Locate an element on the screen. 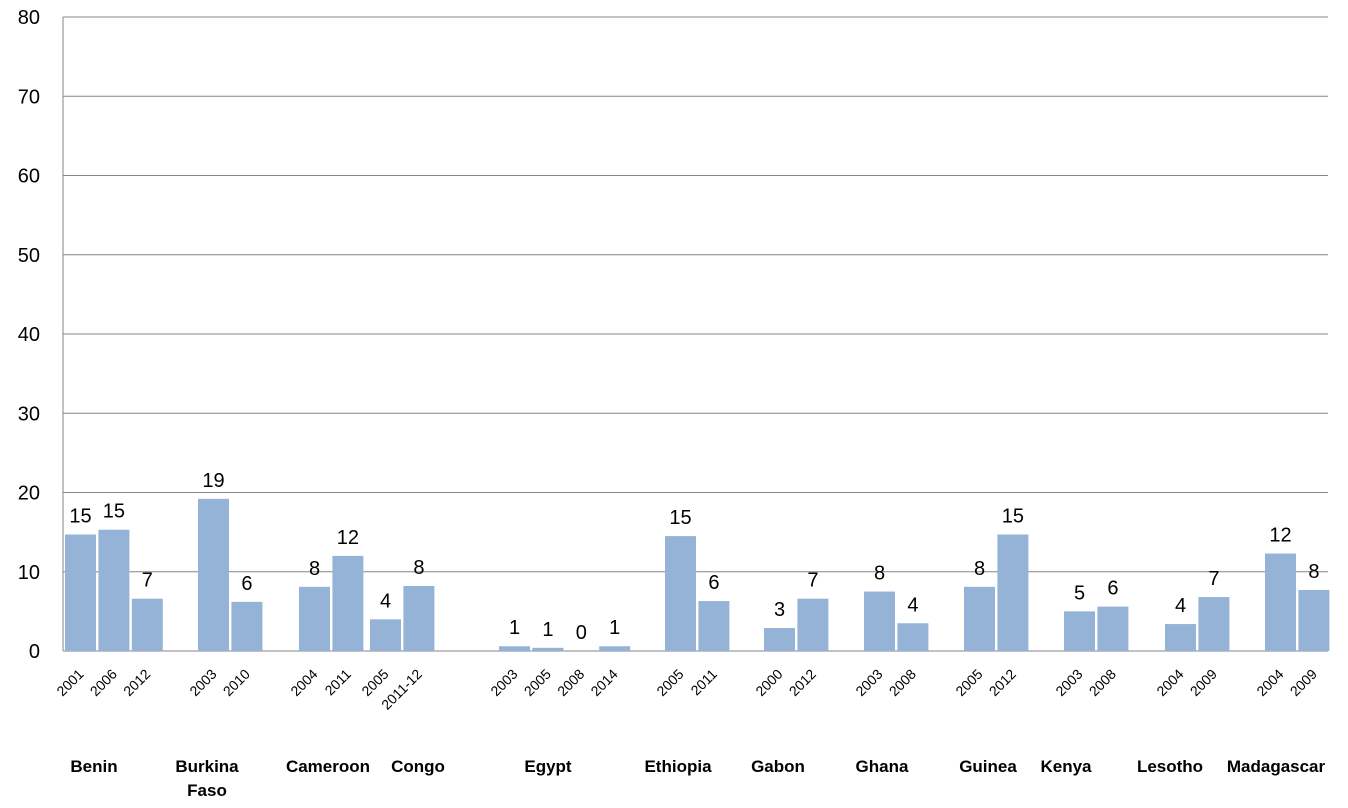 The height and width of the screenshot is (808, 1348). x-tick-label: 2000 is located at coordinates (768, 682).